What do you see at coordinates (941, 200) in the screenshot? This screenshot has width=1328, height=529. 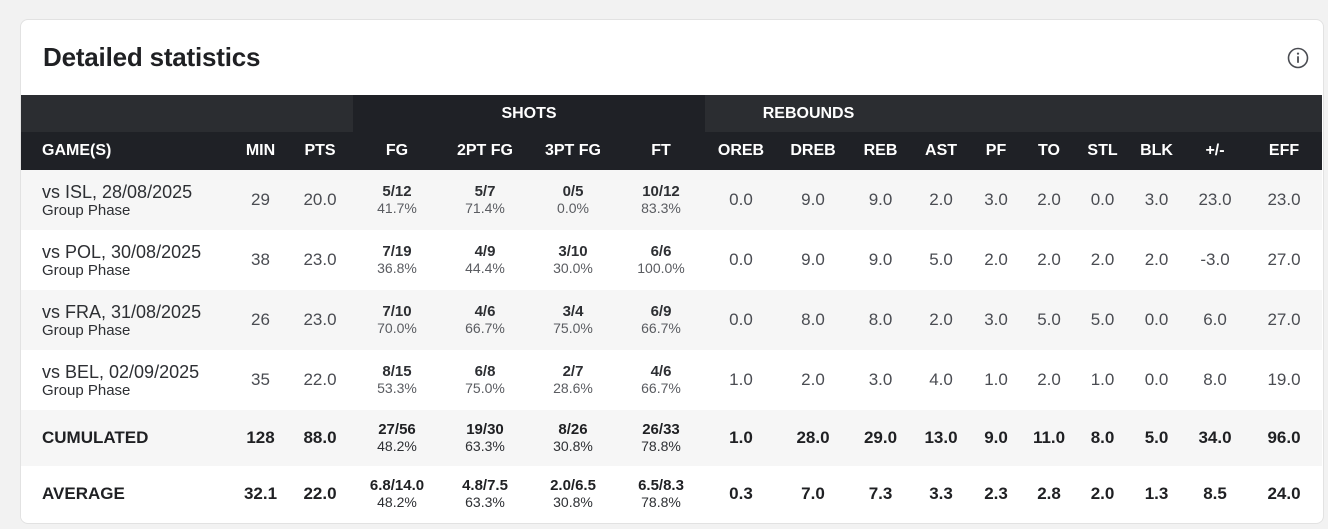 I see `ast-cell: 2.0` at bounding box center [941, 200].